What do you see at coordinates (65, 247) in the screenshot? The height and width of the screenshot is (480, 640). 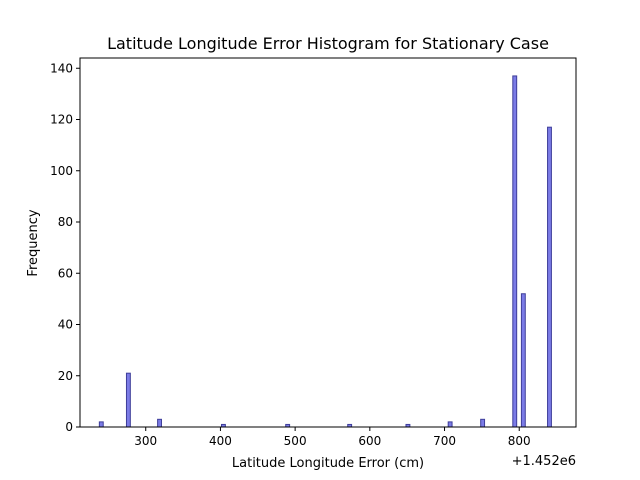 I see `y-axis: 0 20 40 60 80 100 120 140` at bounding box center [65, 247].